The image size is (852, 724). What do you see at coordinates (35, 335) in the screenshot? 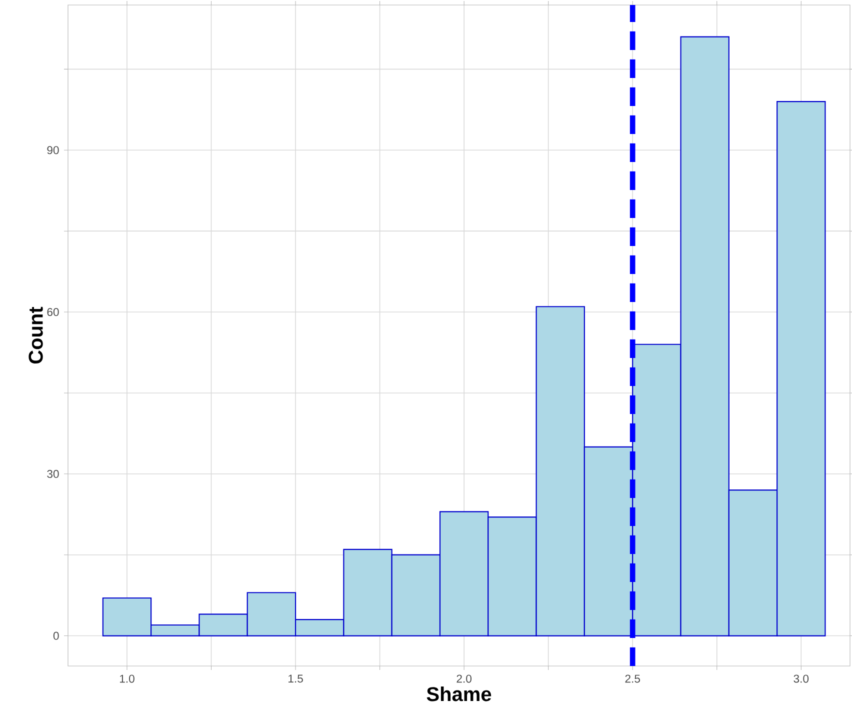
I see `y-axis-title: Count` at bounding box center [35, 335].